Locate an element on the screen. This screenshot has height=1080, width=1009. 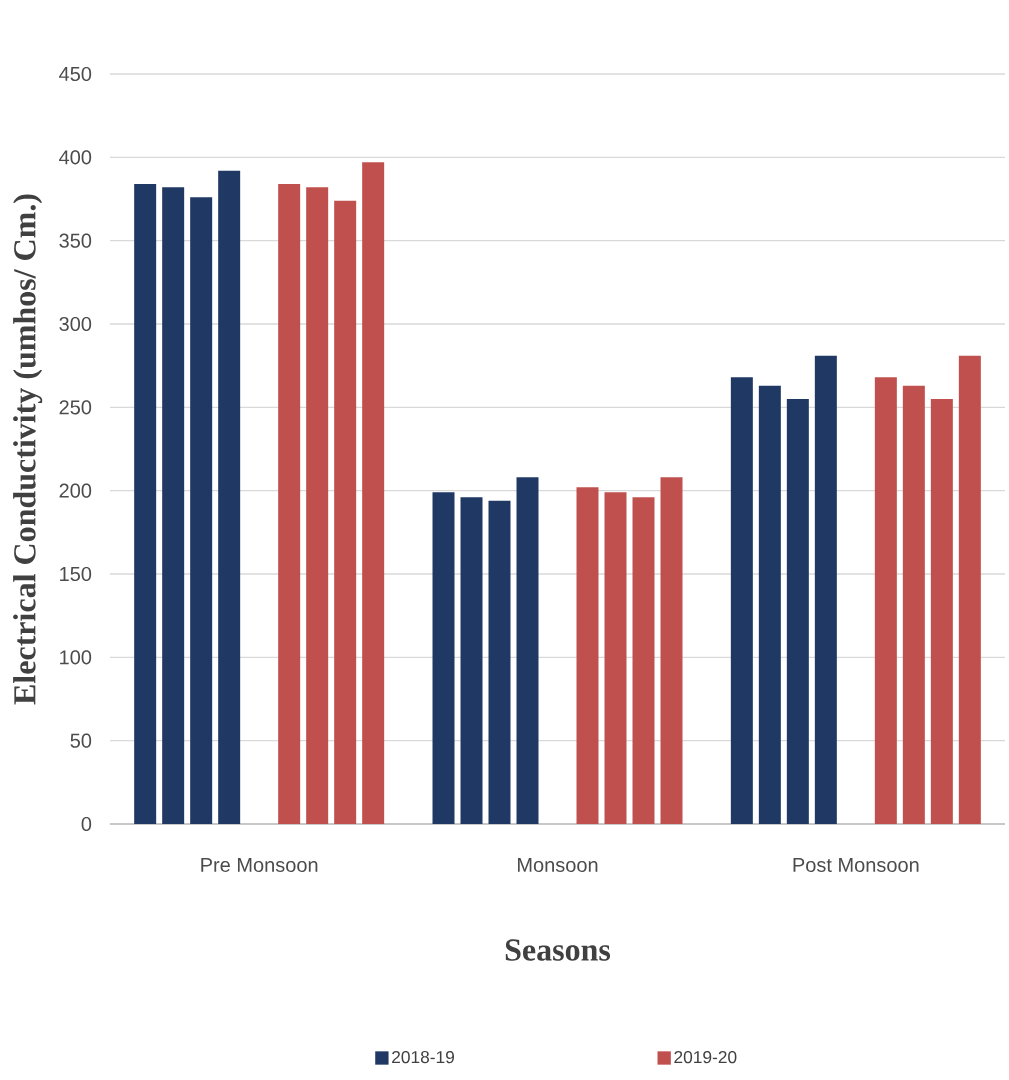
y-tick-label: 200 is located at coordinates (75, 490).